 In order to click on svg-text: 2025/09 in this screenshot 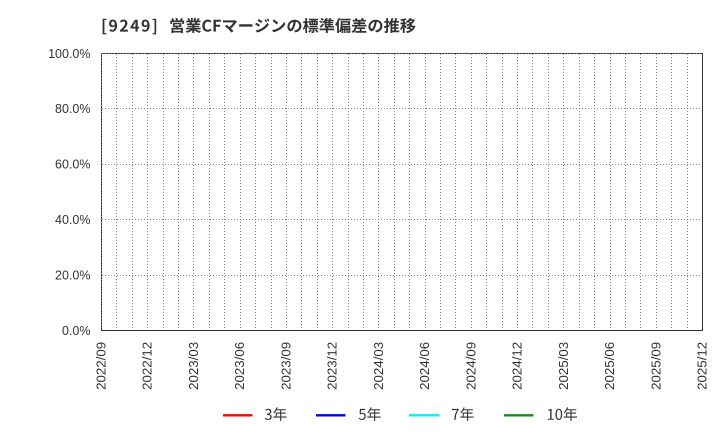, I will do `click(655, 366)`.